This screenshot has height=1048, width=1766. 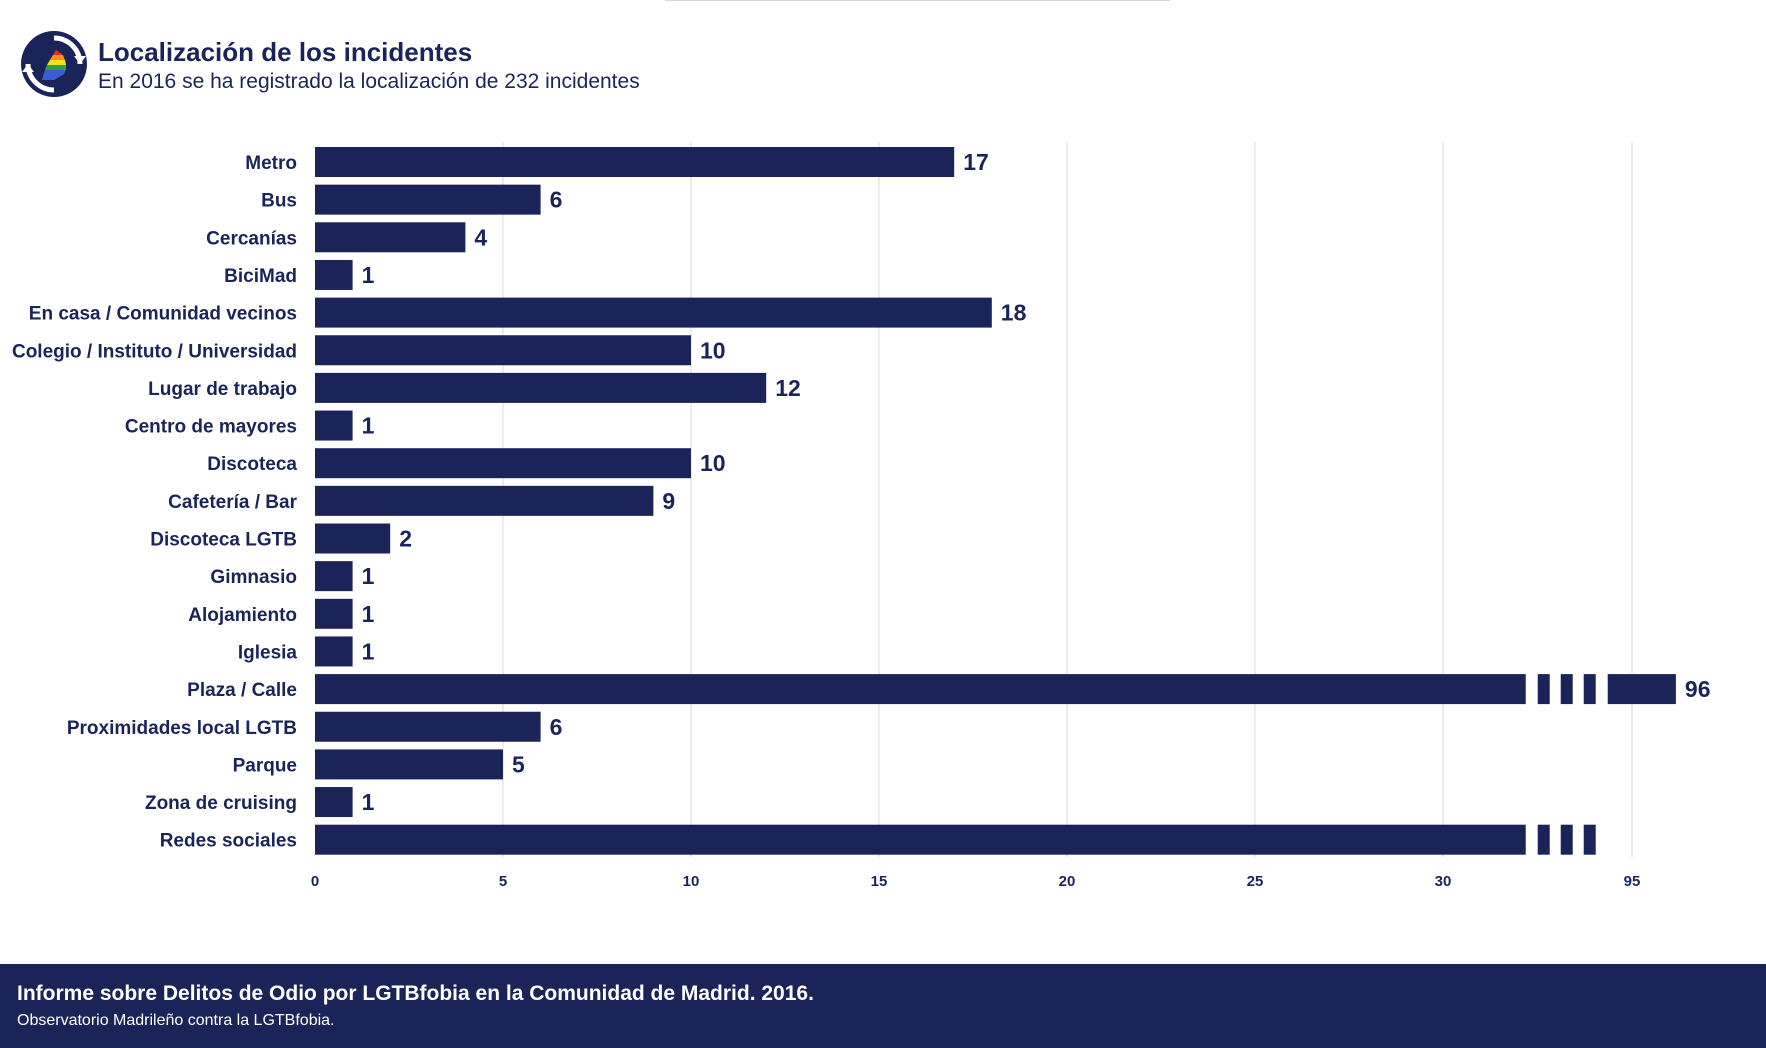 I want to click on category-label: BiciMad, so click(x=260, y=276).